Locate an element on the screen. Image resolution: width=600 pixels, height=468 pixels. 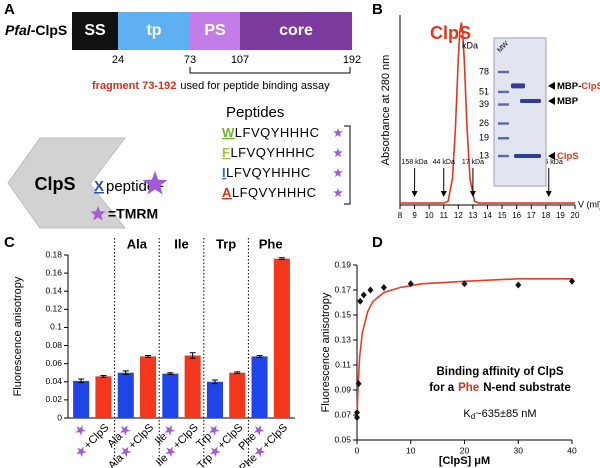
band-label: MBP is located at coordinates (568, 101).